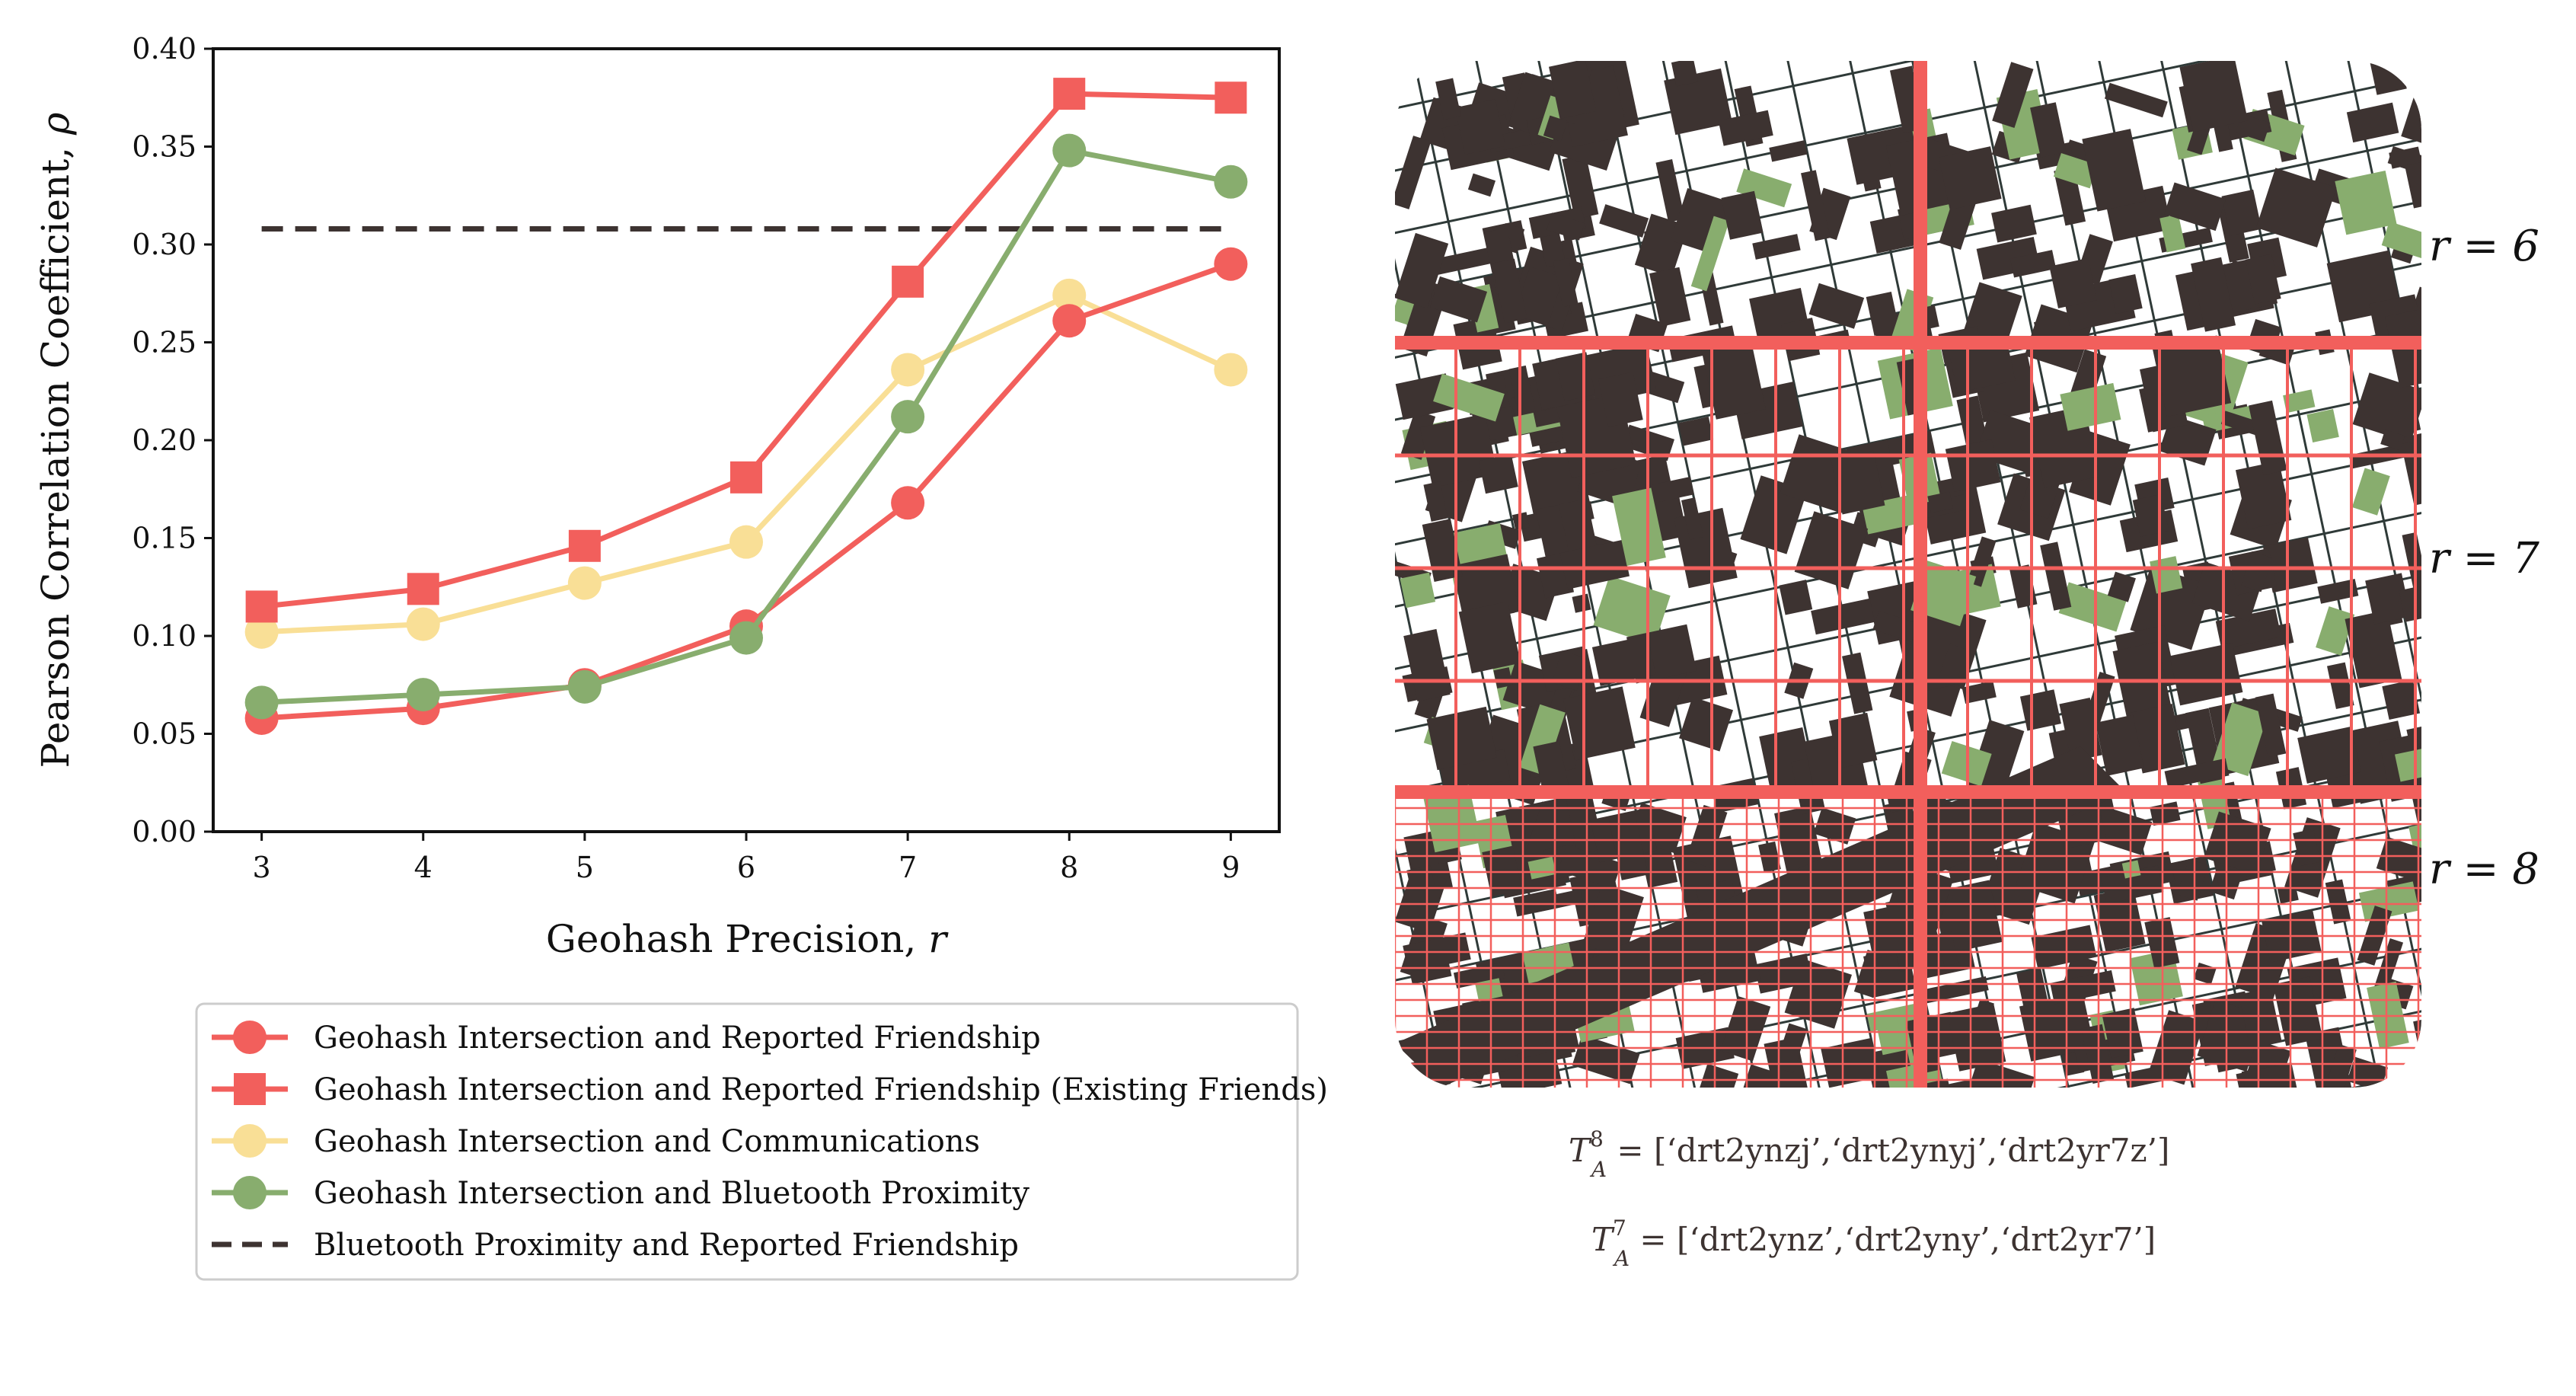  I want to click on y-tick-label: 0.40, so click(164, 49).